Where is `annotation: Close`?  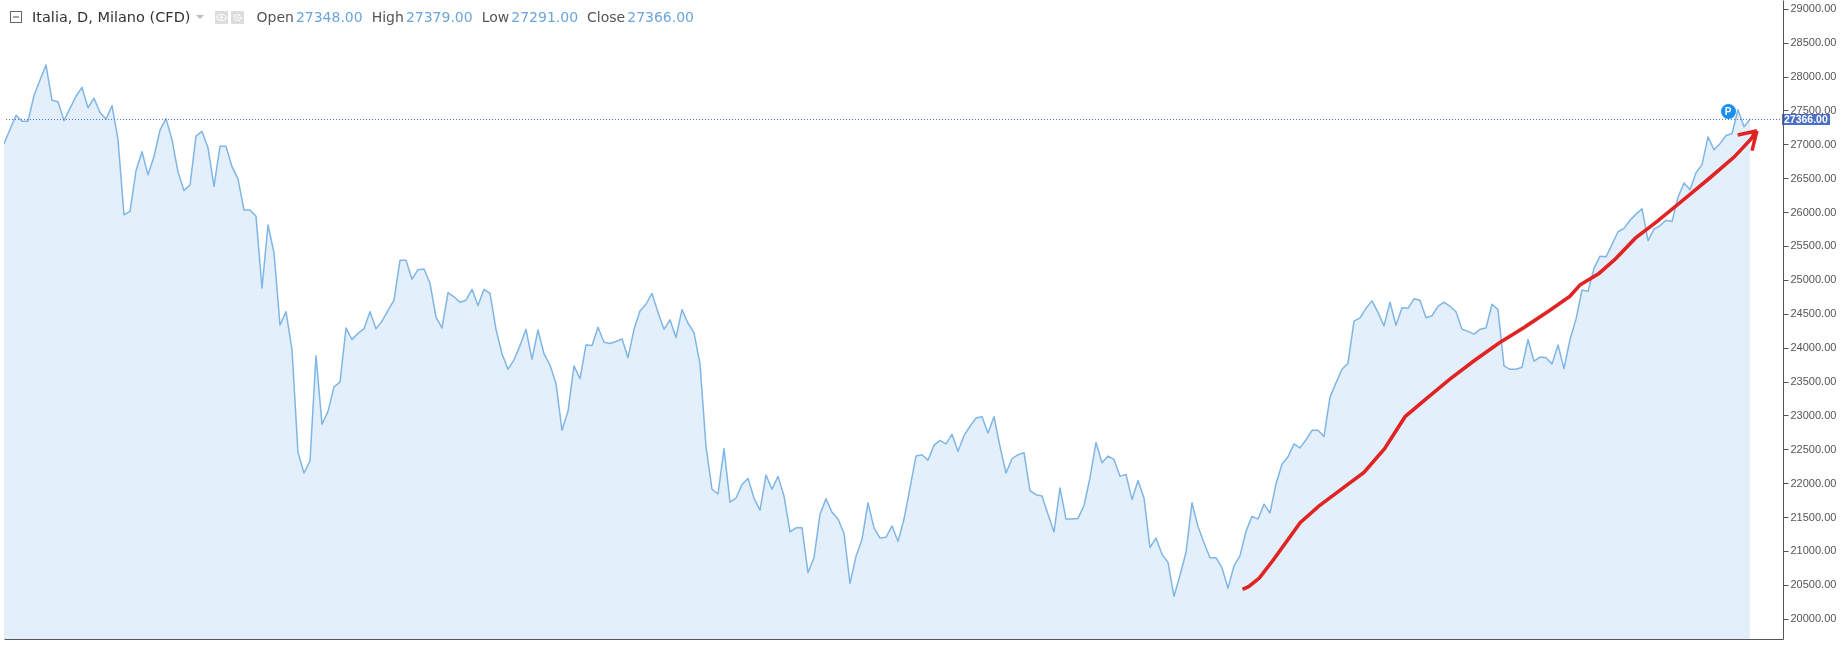 annotation: Close is located at coordinates (606, 17).